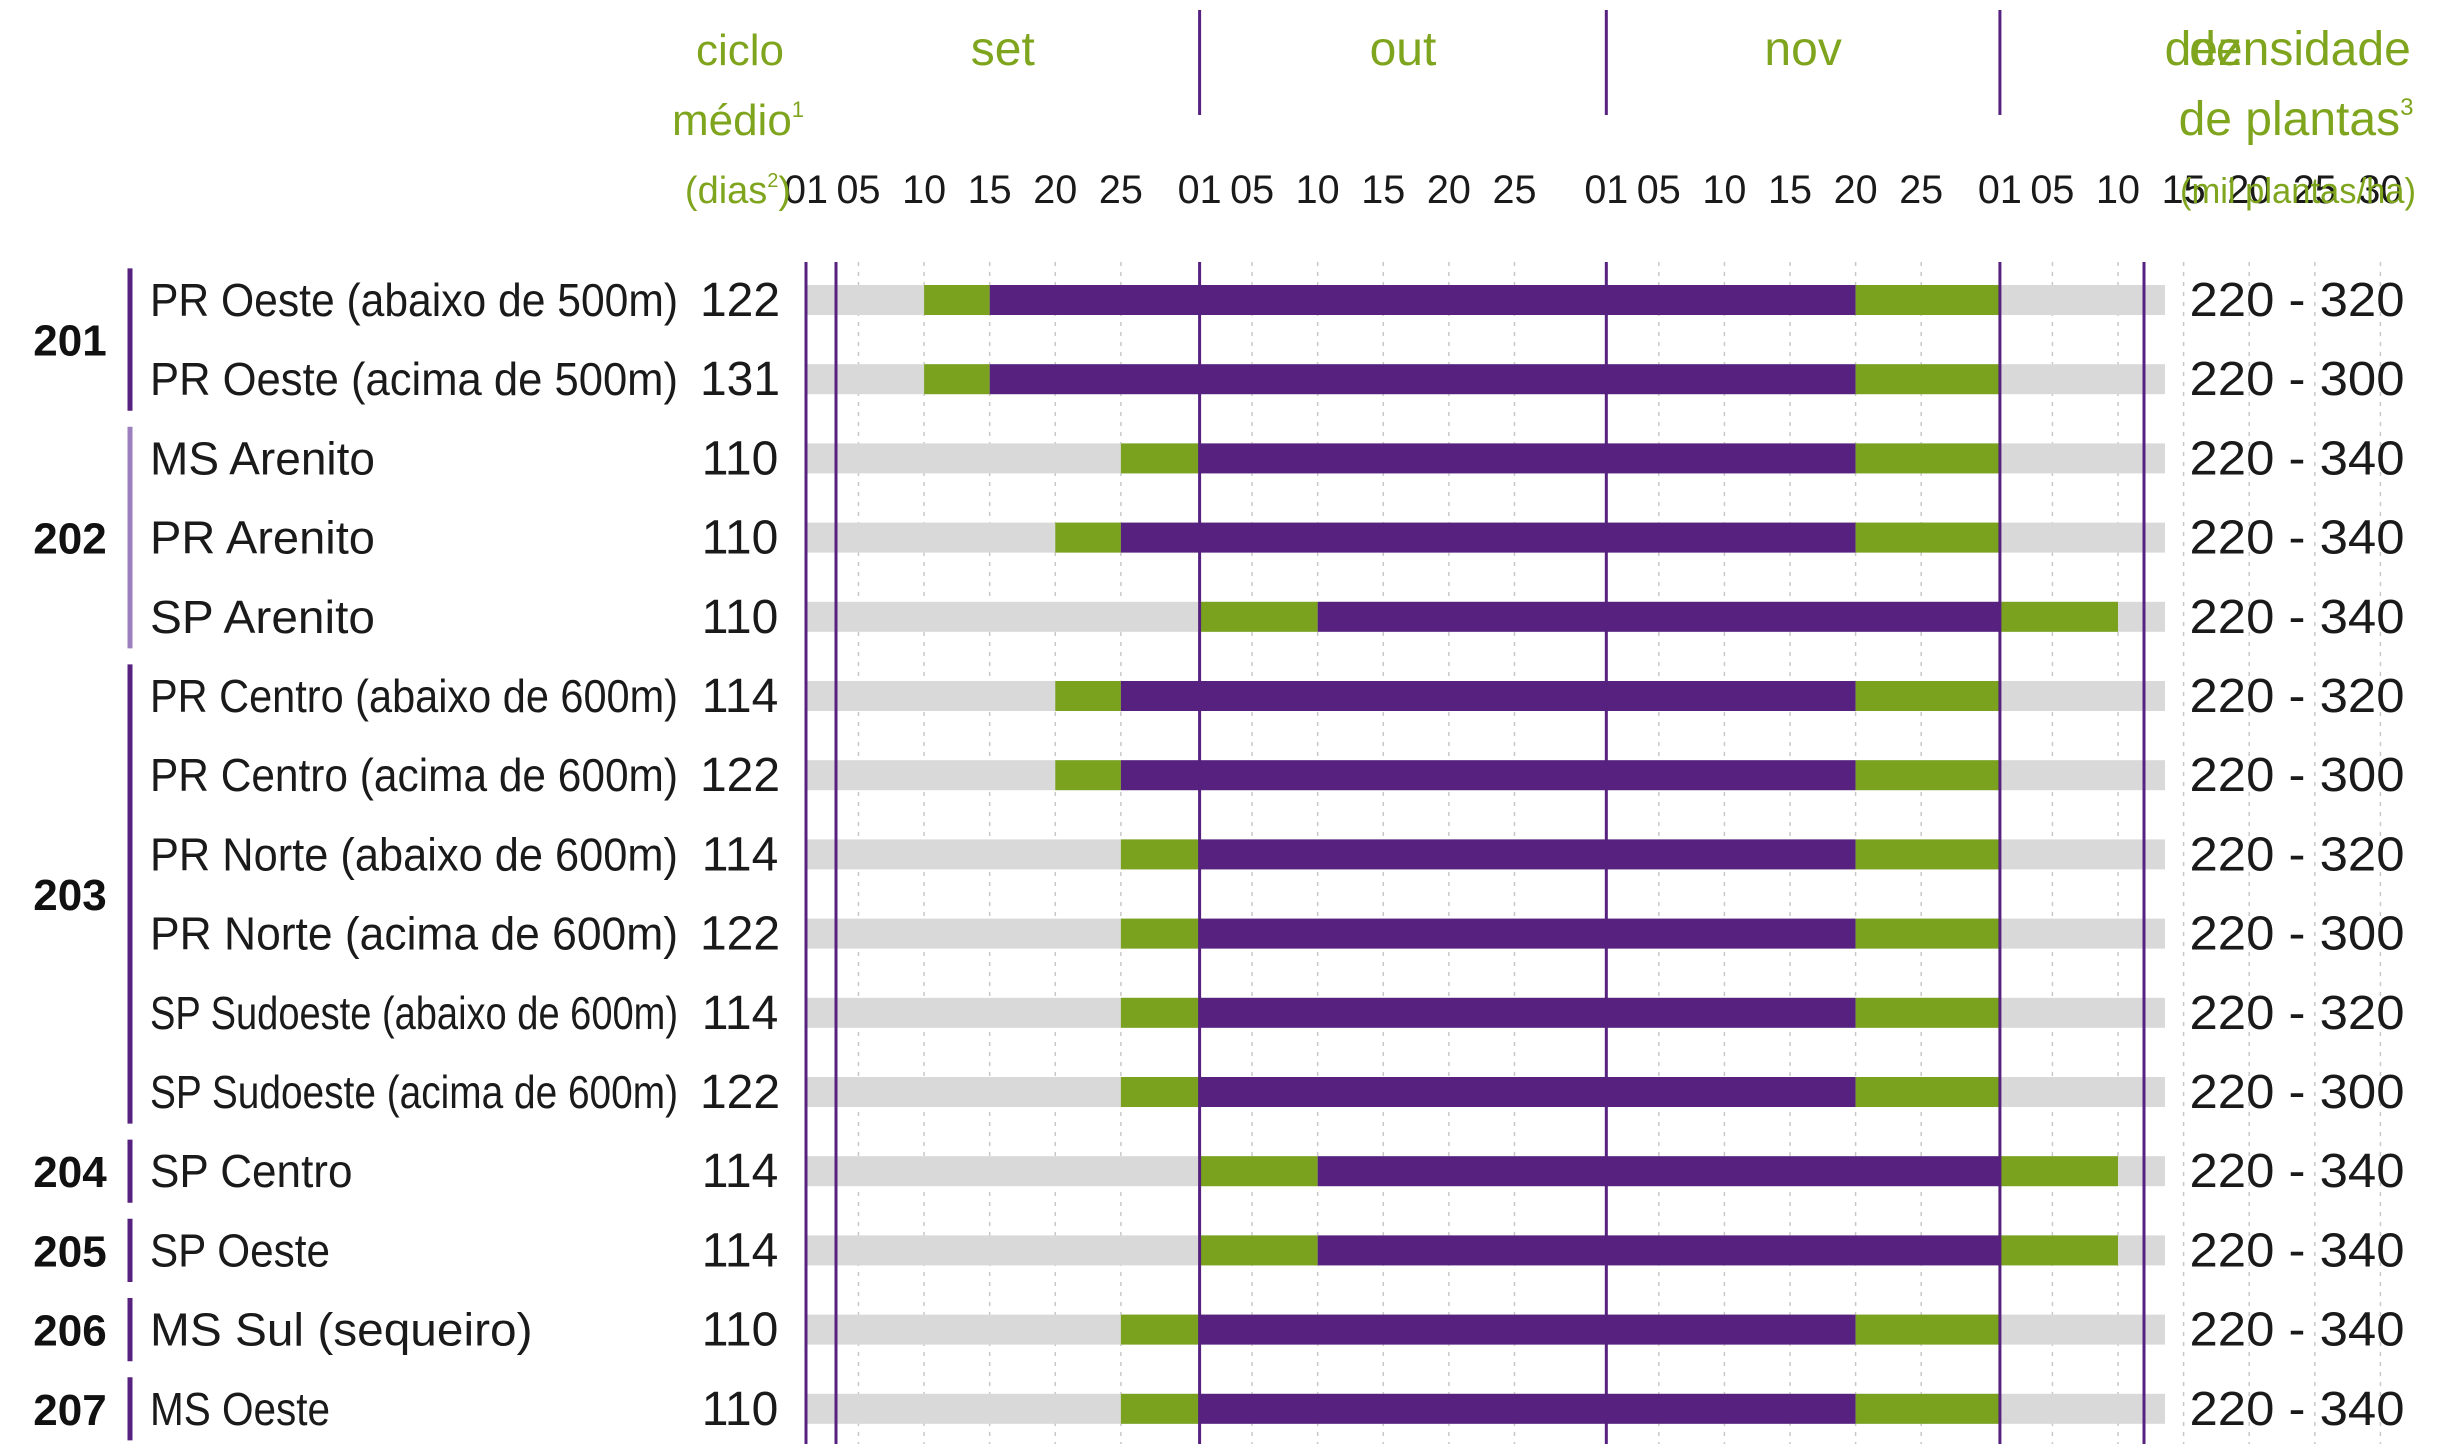  What do you see at coordinates (738, 191) in the screenshot?
I see `ciclo-header-line3: (dias2)` at bounding box center [738, 191].